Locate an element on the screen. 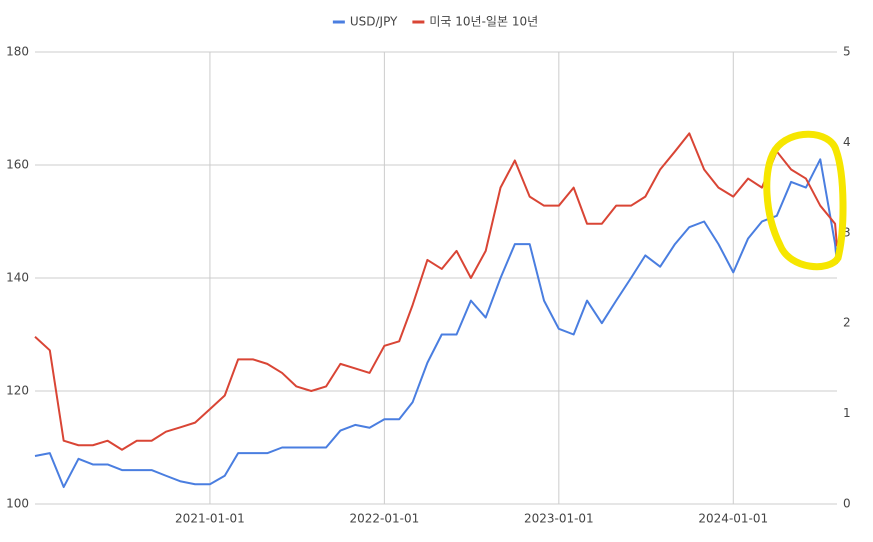  highlight-circle is located at coordinates (805, 200).